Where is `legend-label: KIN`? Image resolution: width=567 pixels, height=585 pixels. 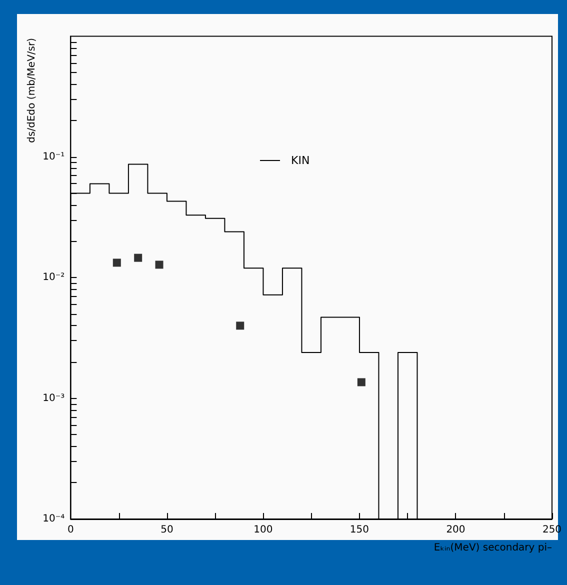
legend-label: KIN is located at coordinates (300, 160).